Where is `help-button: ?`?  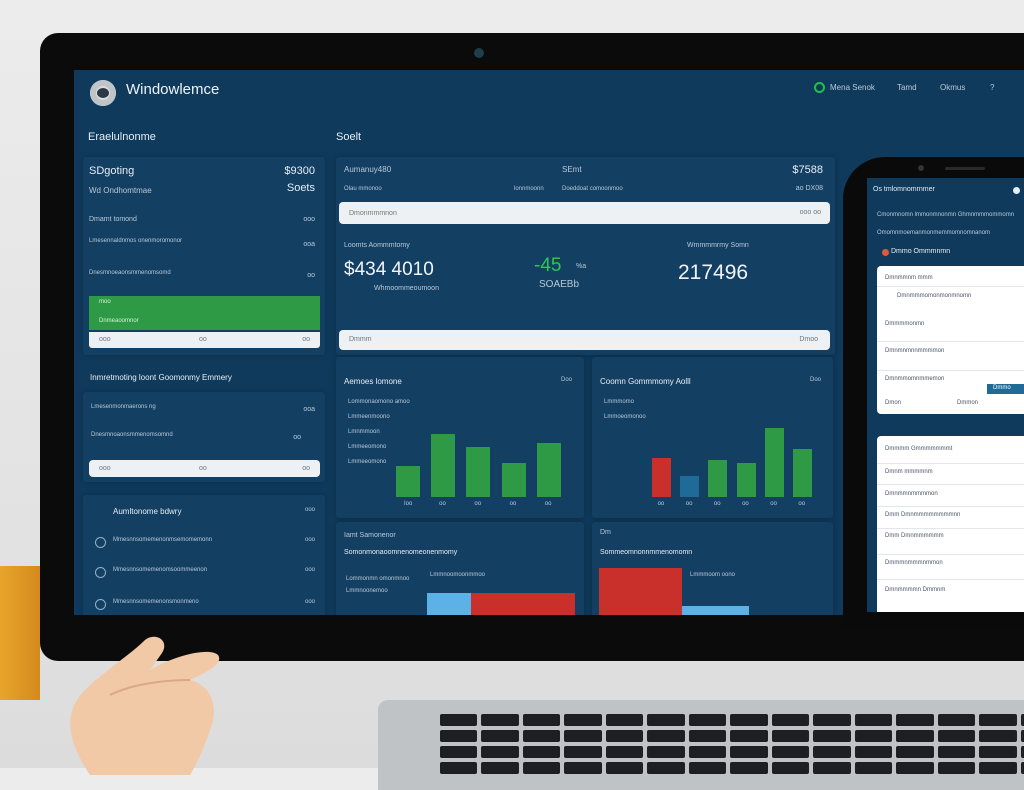 help-button: ? is located at coordinates (992, 87).